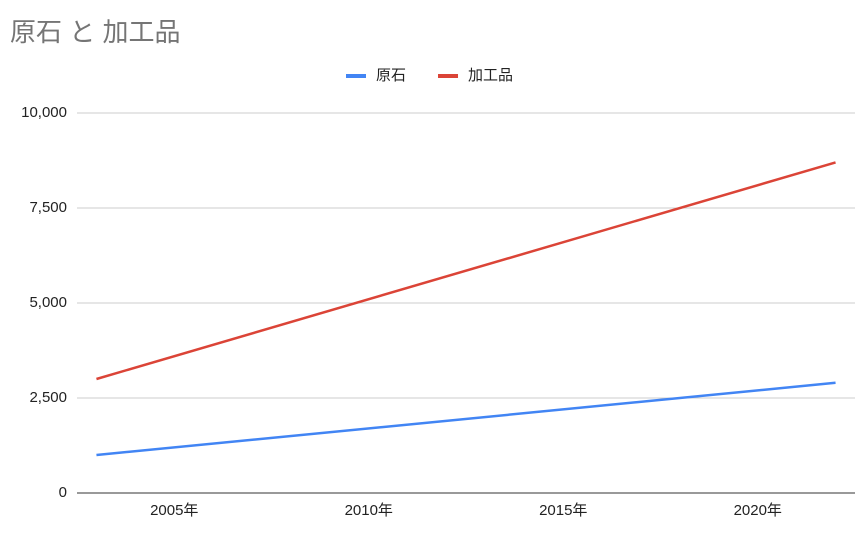 The width and height of the screenshot is (866, 539). I want to click on y-tick-label: 10,000, so click(44, 112).